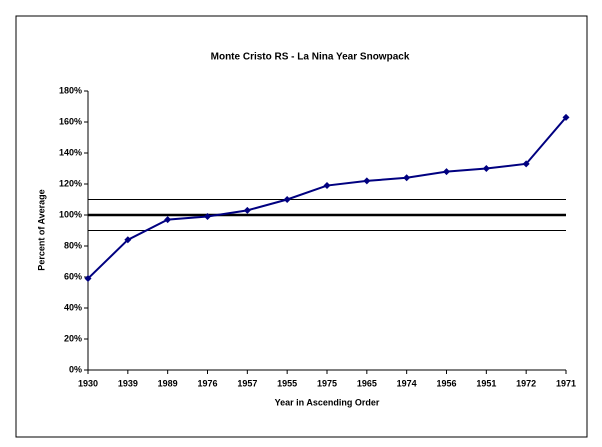  I want to click on y-tick-label: 20%, so click(73, 338).